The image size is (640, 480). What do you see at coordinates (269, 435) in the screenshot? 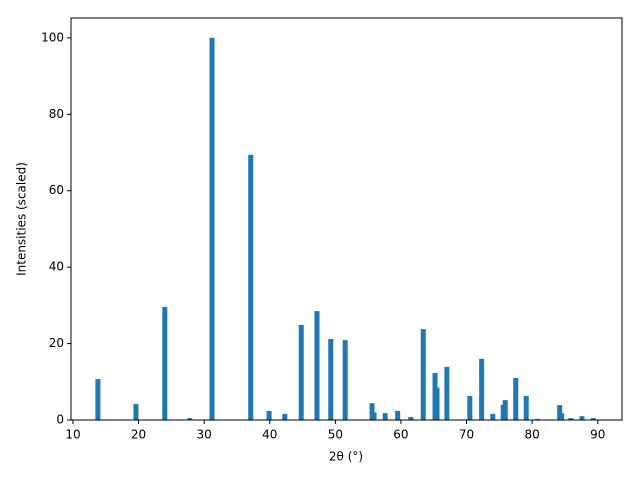
I see `x-tick-label: 40` at bounding box center [269, 435].